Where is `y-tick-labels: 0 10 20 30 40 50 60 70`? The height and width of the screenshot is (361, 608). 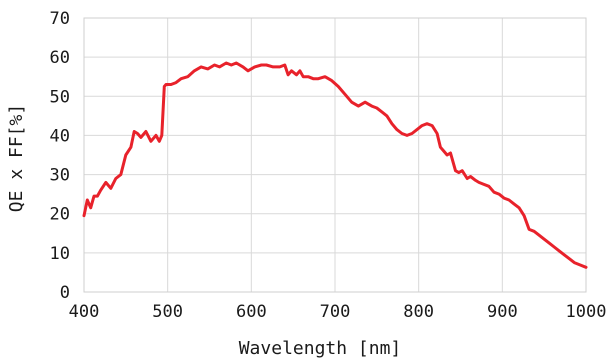
y-tick-labels: 0 10 20 30 40 50 60 70 is located at coordinates (60, 156).